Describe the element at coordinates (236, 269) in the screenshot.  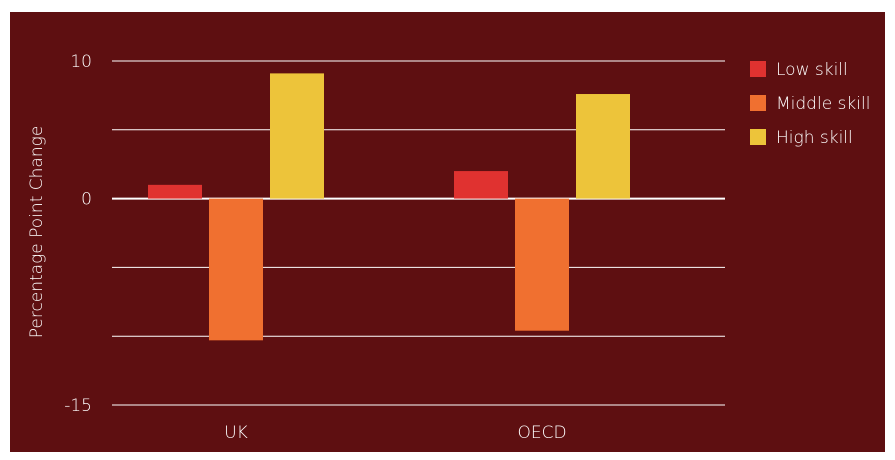
I see `bar-uk-middle-skill` at that location.